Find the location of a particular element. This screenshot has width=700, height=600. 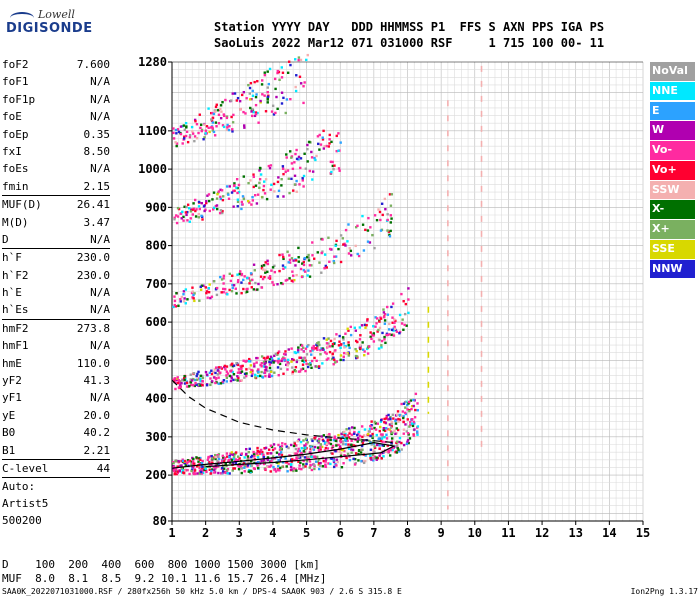

x-tick-label: 4 is located at coordinates (272, 533).